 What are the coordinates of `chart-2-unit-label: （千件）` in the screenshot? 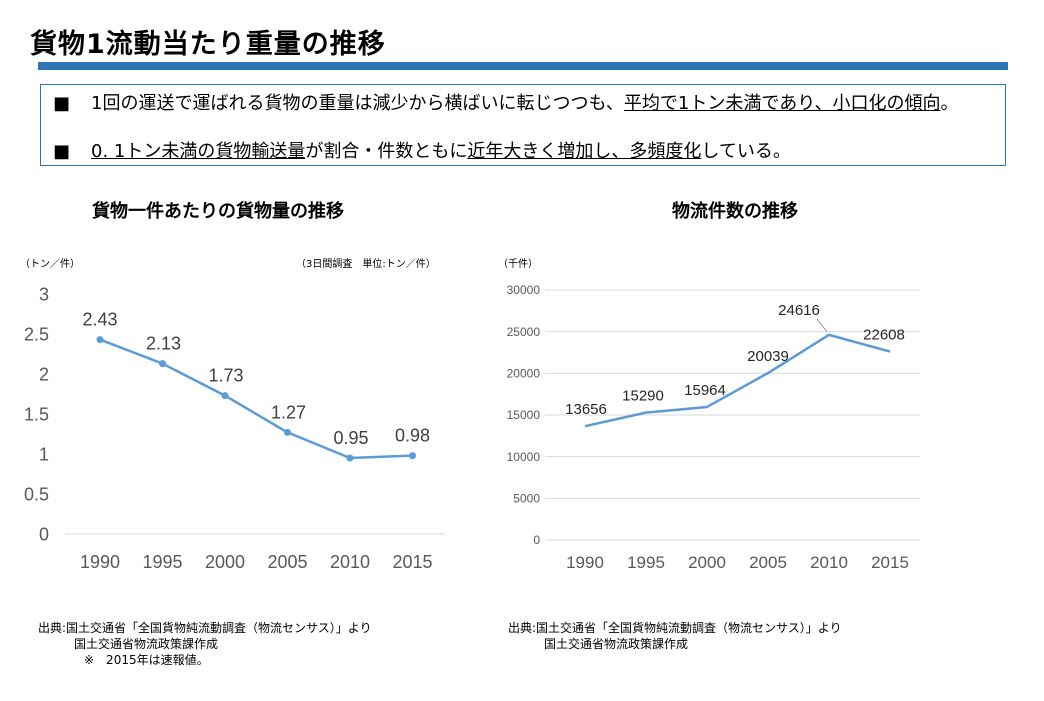 It's located at (518, 264).